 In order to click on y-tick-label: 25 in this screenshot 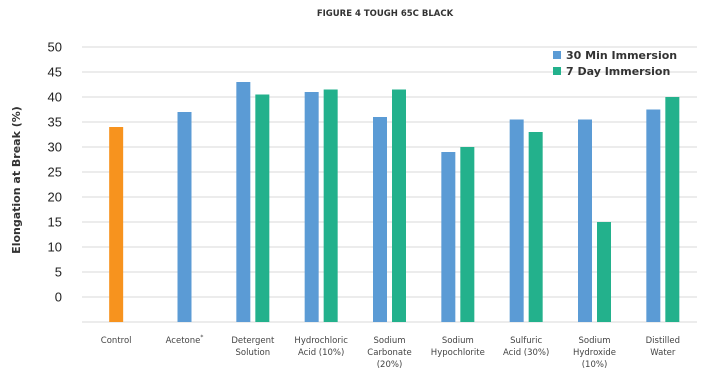, I will do `click(55, 172)`.